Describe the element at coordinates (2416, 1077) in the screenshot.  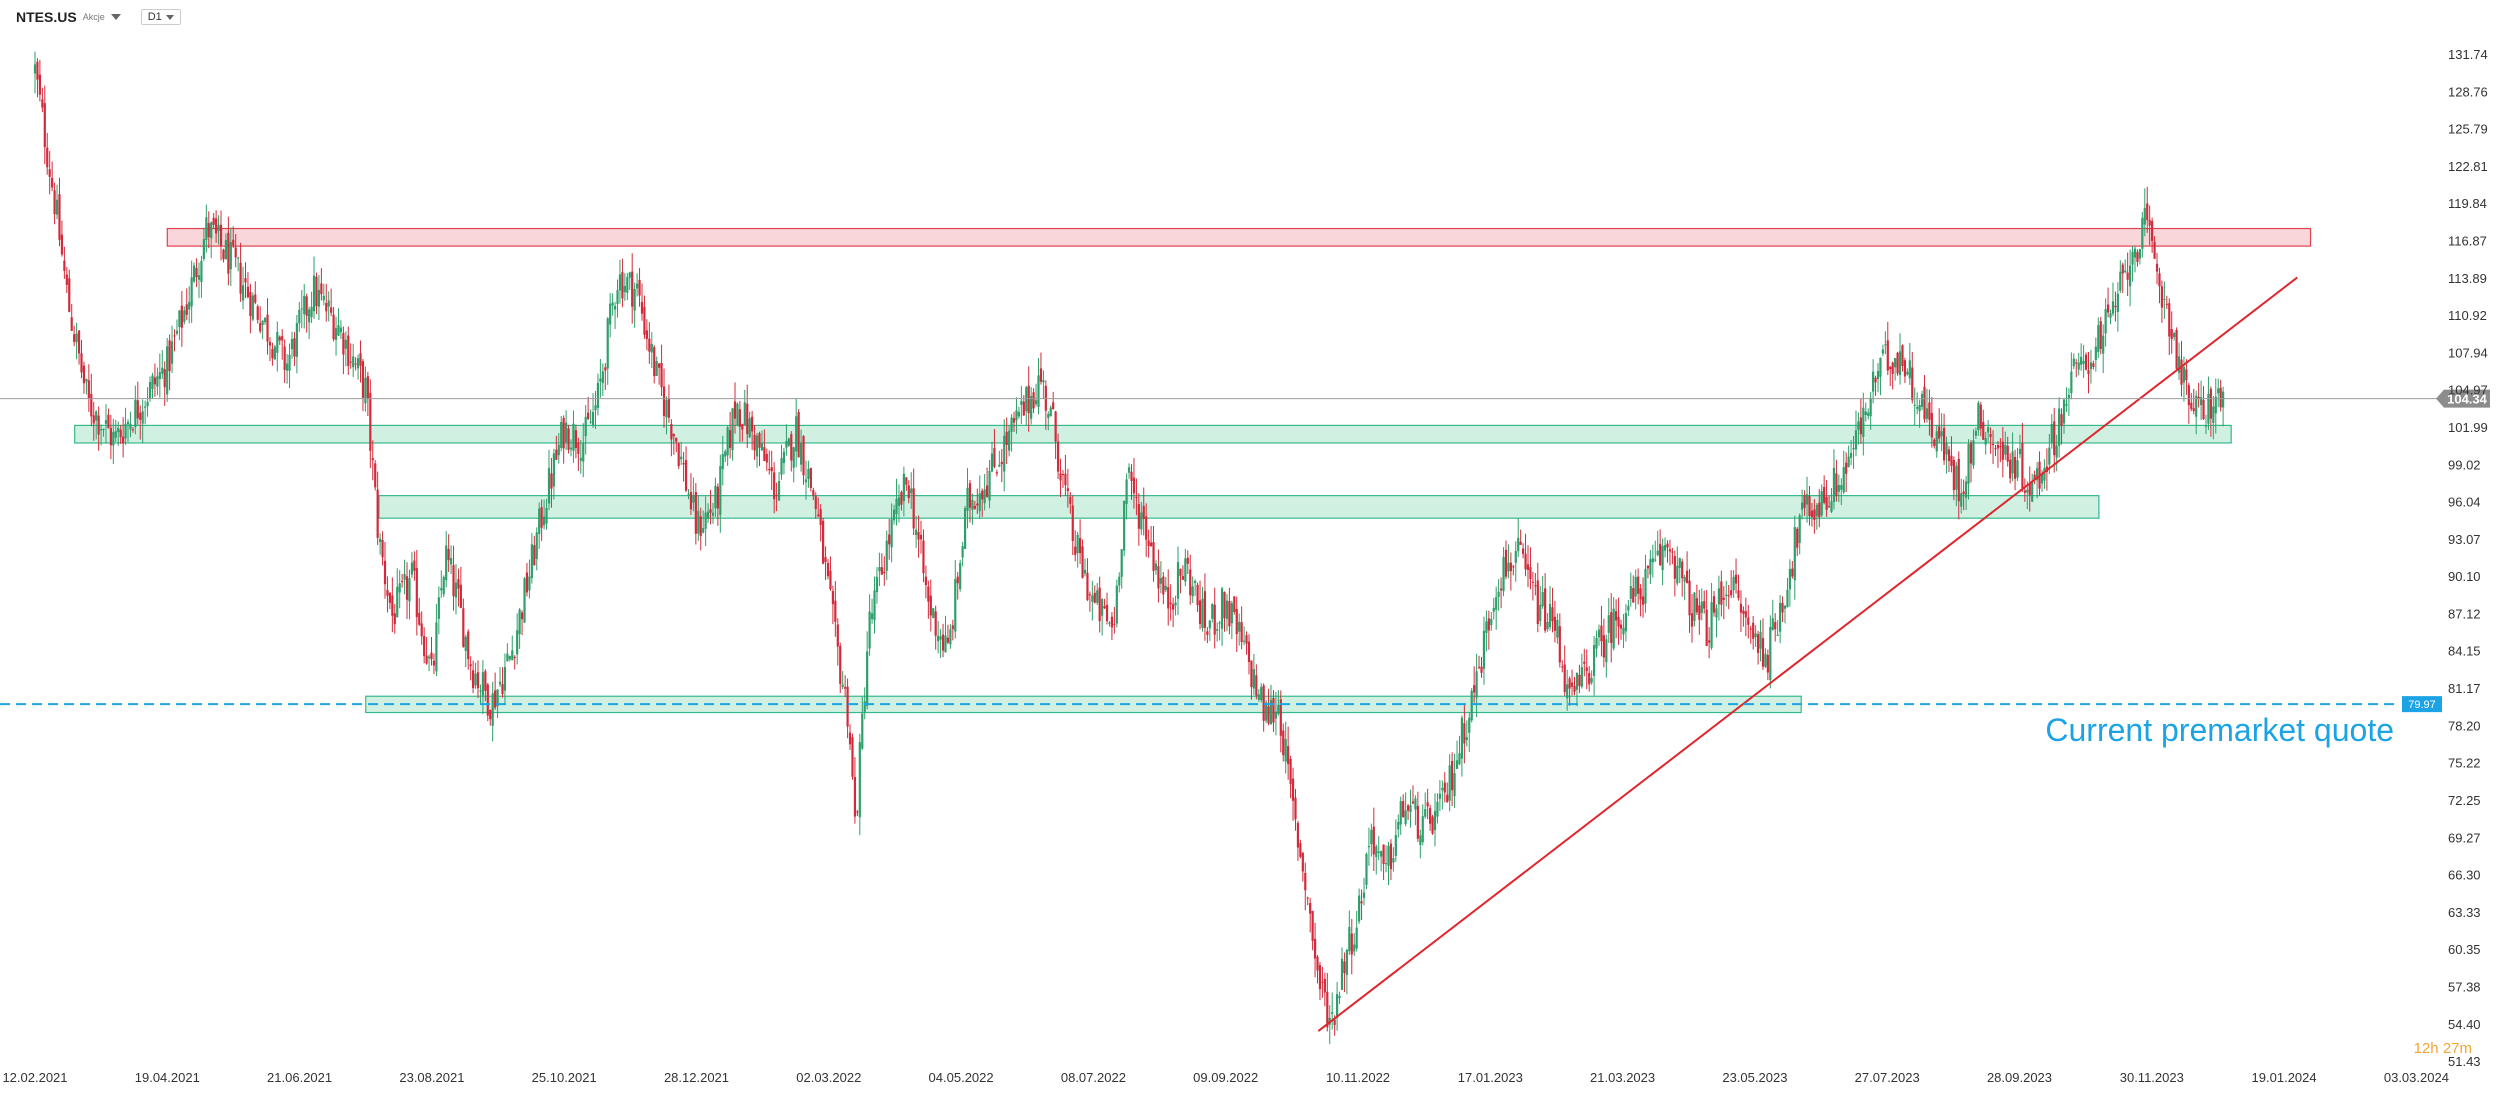
I see `x-tick-label: 03.03.2024` at that location.